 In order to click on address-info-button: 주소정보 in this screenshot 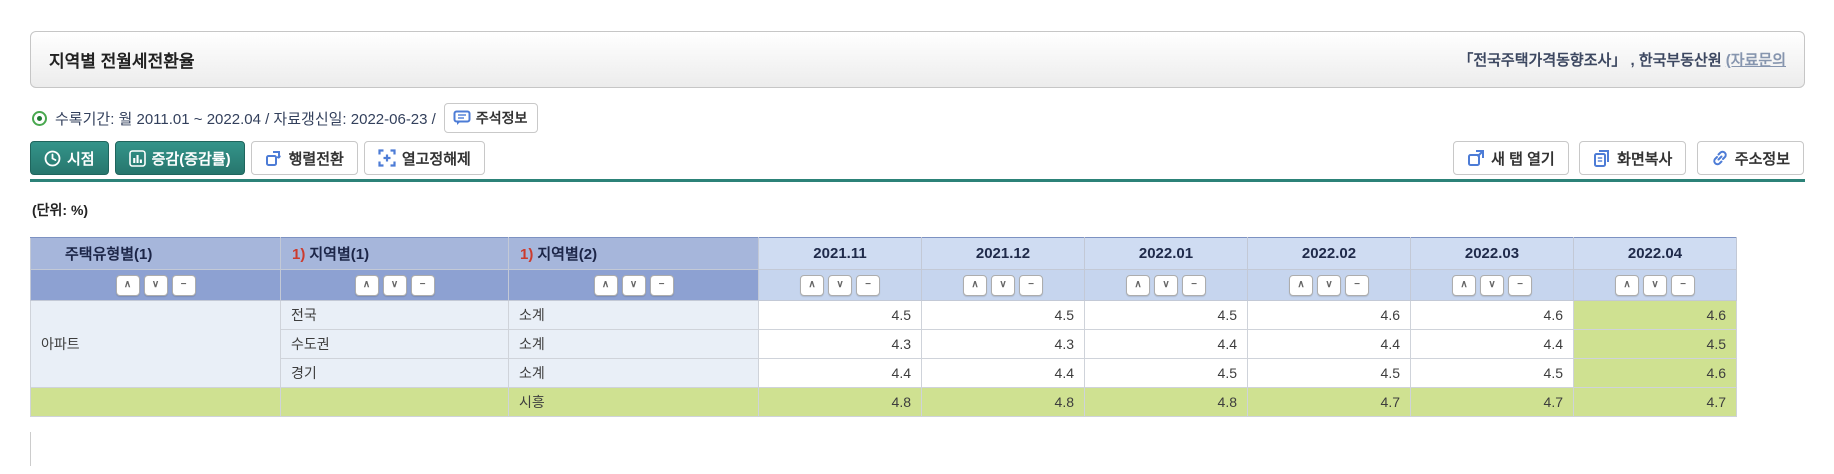, I will do `click(1750, 158)`.